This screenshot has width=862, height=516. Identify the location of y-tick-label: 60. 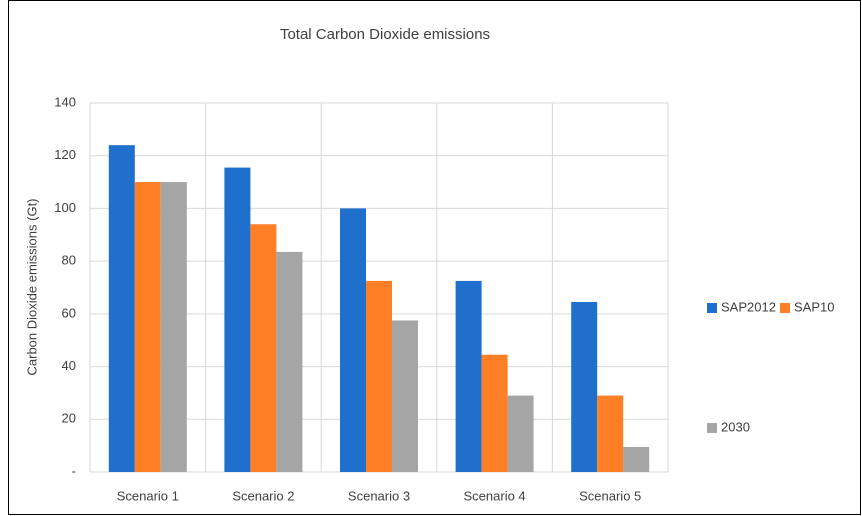
(69, 312).